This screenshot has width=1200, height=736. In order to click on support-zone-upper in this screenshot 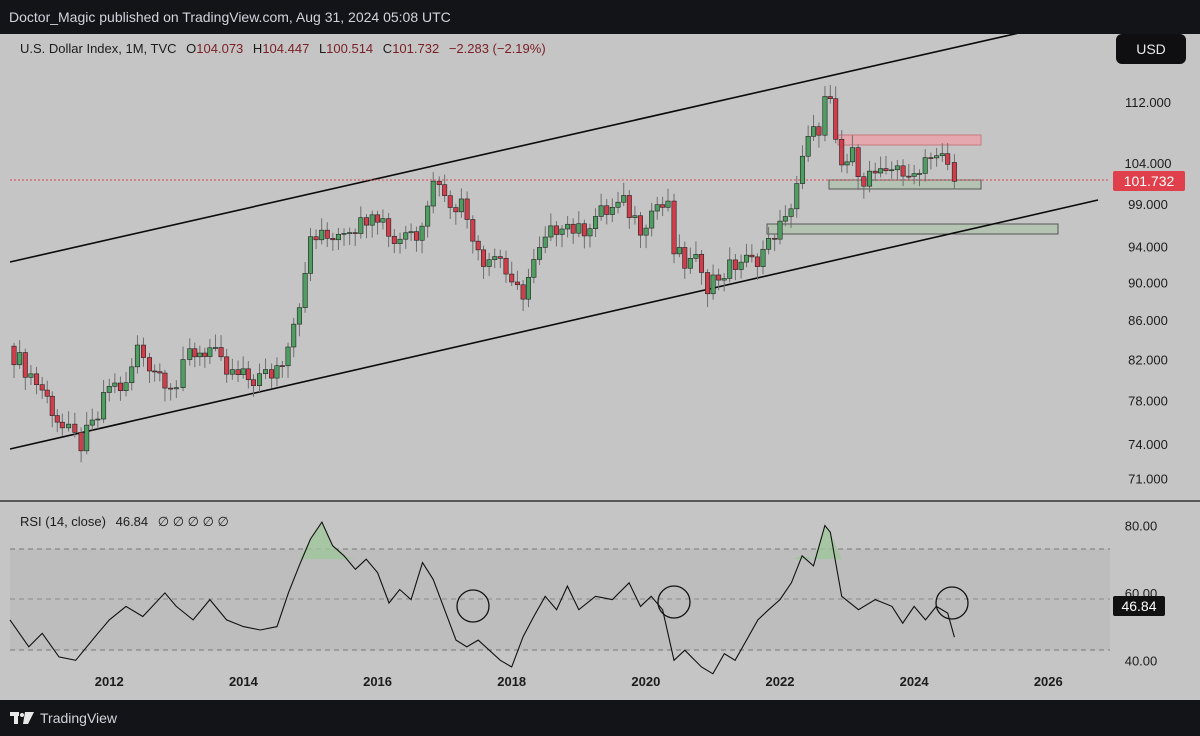, I will do `click(905, 184)`.